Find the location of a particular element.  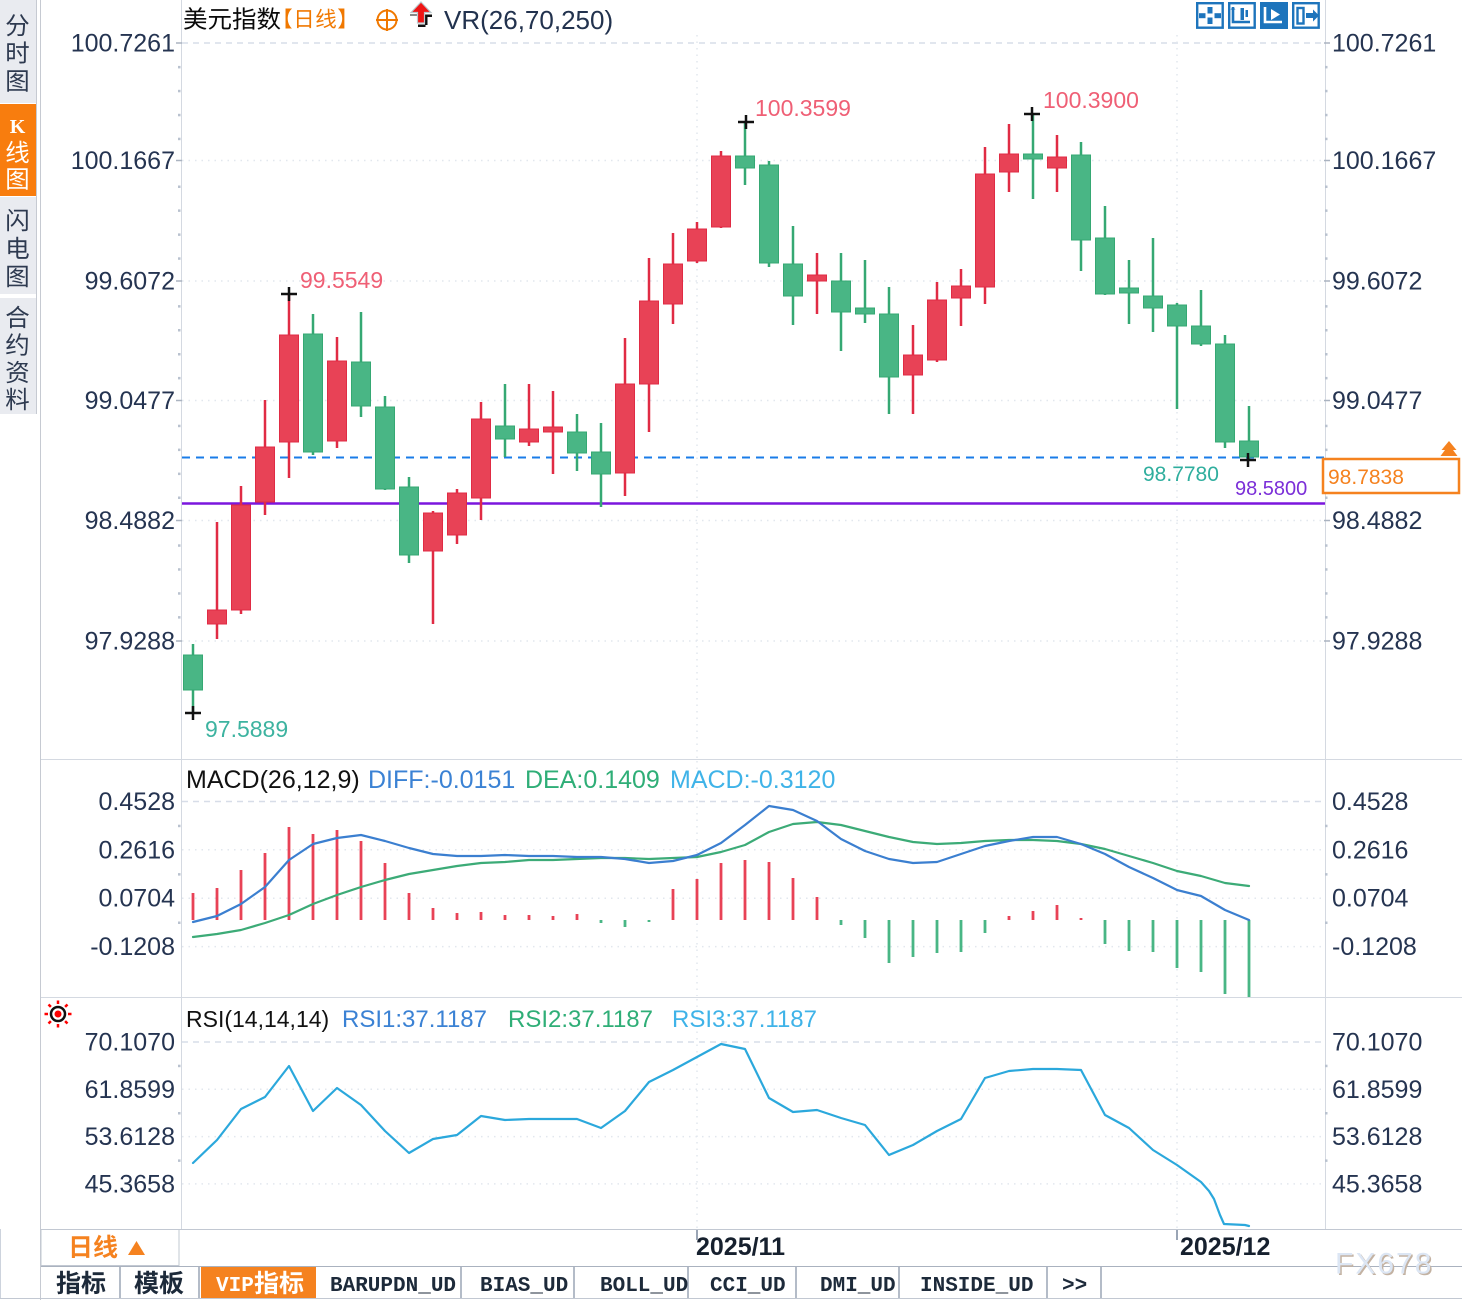

svg-text: RSI1:37.1187 is located at coordinates (414, 1019).